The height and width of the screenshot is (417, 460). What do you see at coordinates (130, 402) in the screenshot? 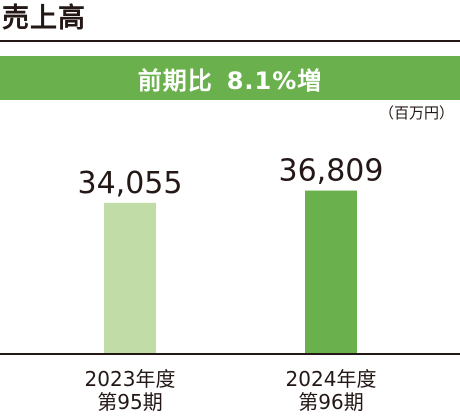
I see `category-period-fy2023: 第95期` at bounding box center [130, 402].